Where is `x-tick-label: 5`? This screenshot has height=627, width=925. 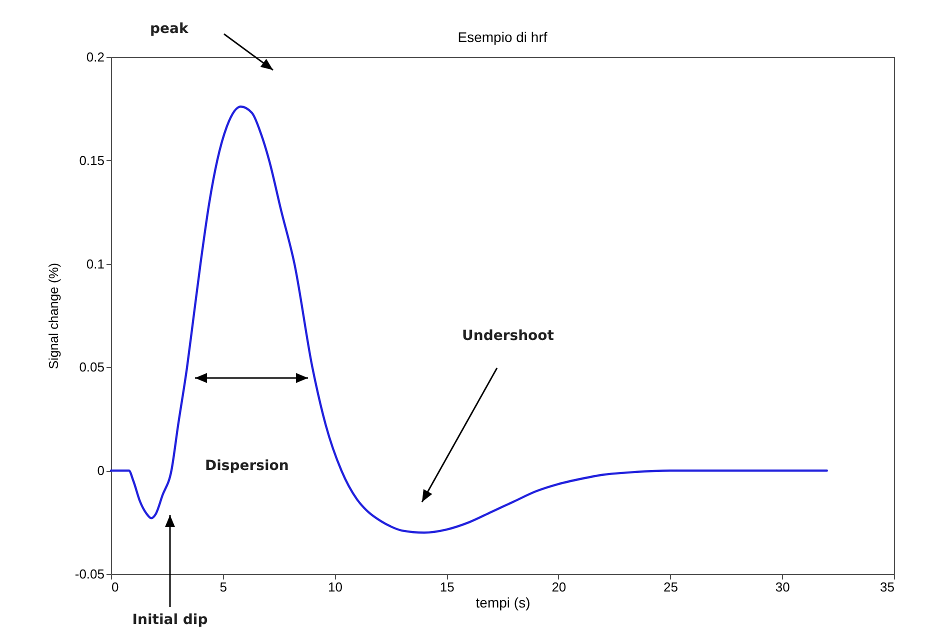
x-tick-label: 5 is located at coordinates (223, 587).